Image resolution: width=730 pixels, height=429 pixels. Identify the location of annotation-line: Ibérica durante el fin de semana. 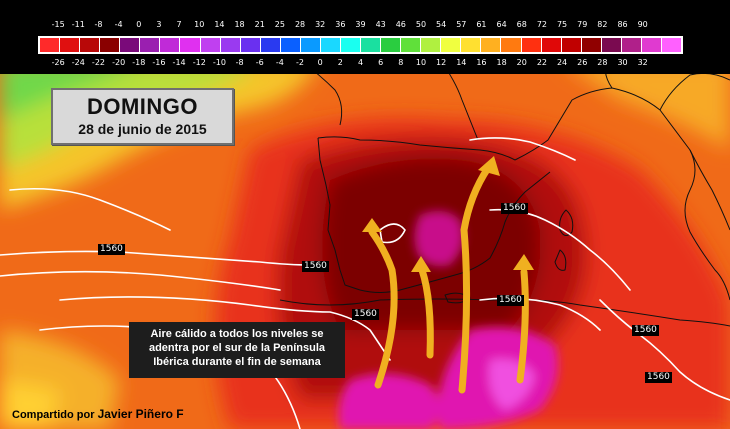
(237, 362).